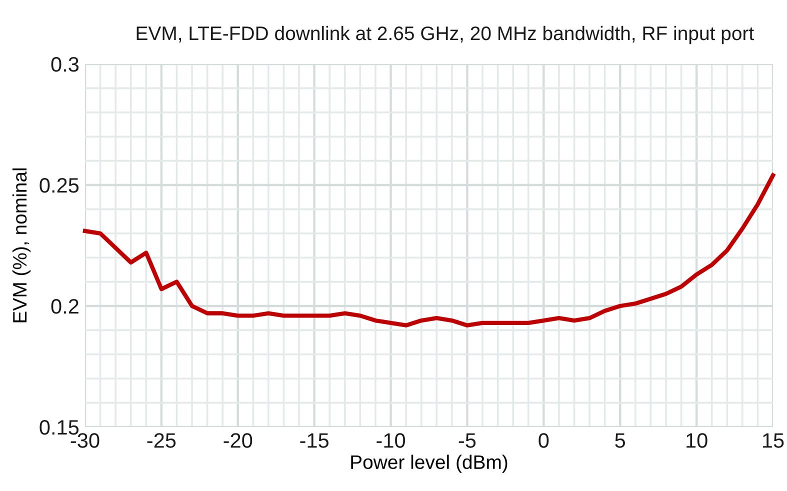 The image size is (787, 491). Describe the element at coordinates (391, 440) in the screenshot. I see `x-tick-label: -10` at that location.